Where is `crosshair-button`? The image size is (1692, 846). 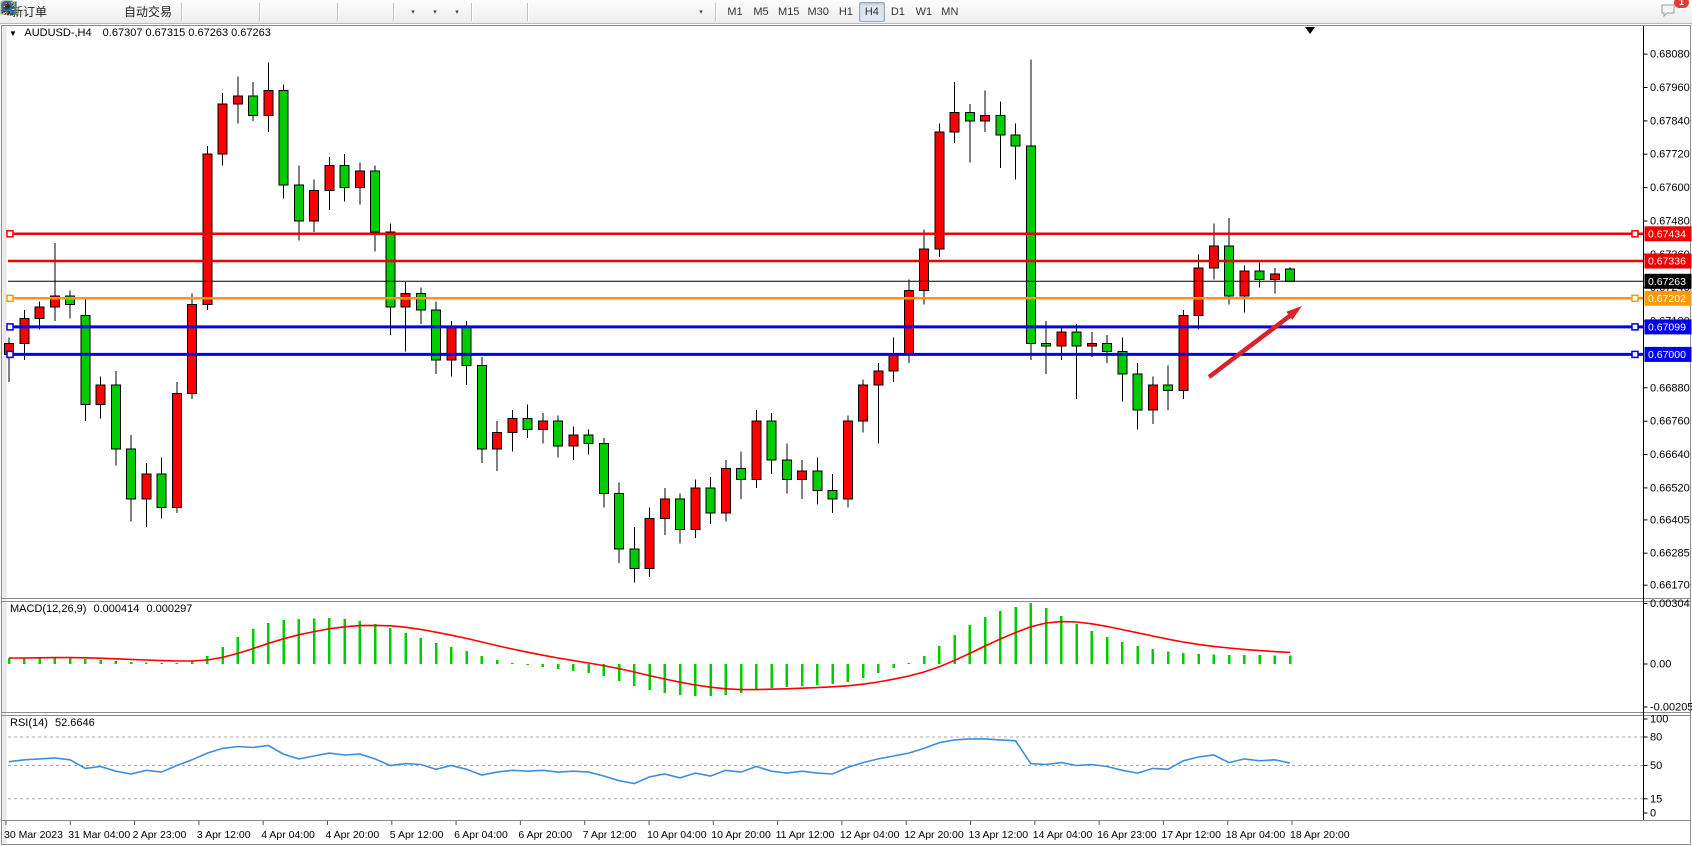
crosshair-button is located at coordinates (261, 11).